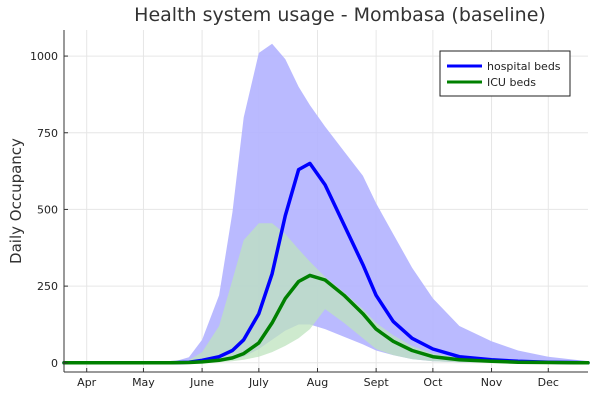  Describe the element at coordinates (340, 15) in the screenshot. I see `chart-title: Health system usage - Mombasa (baseline)` at that location.